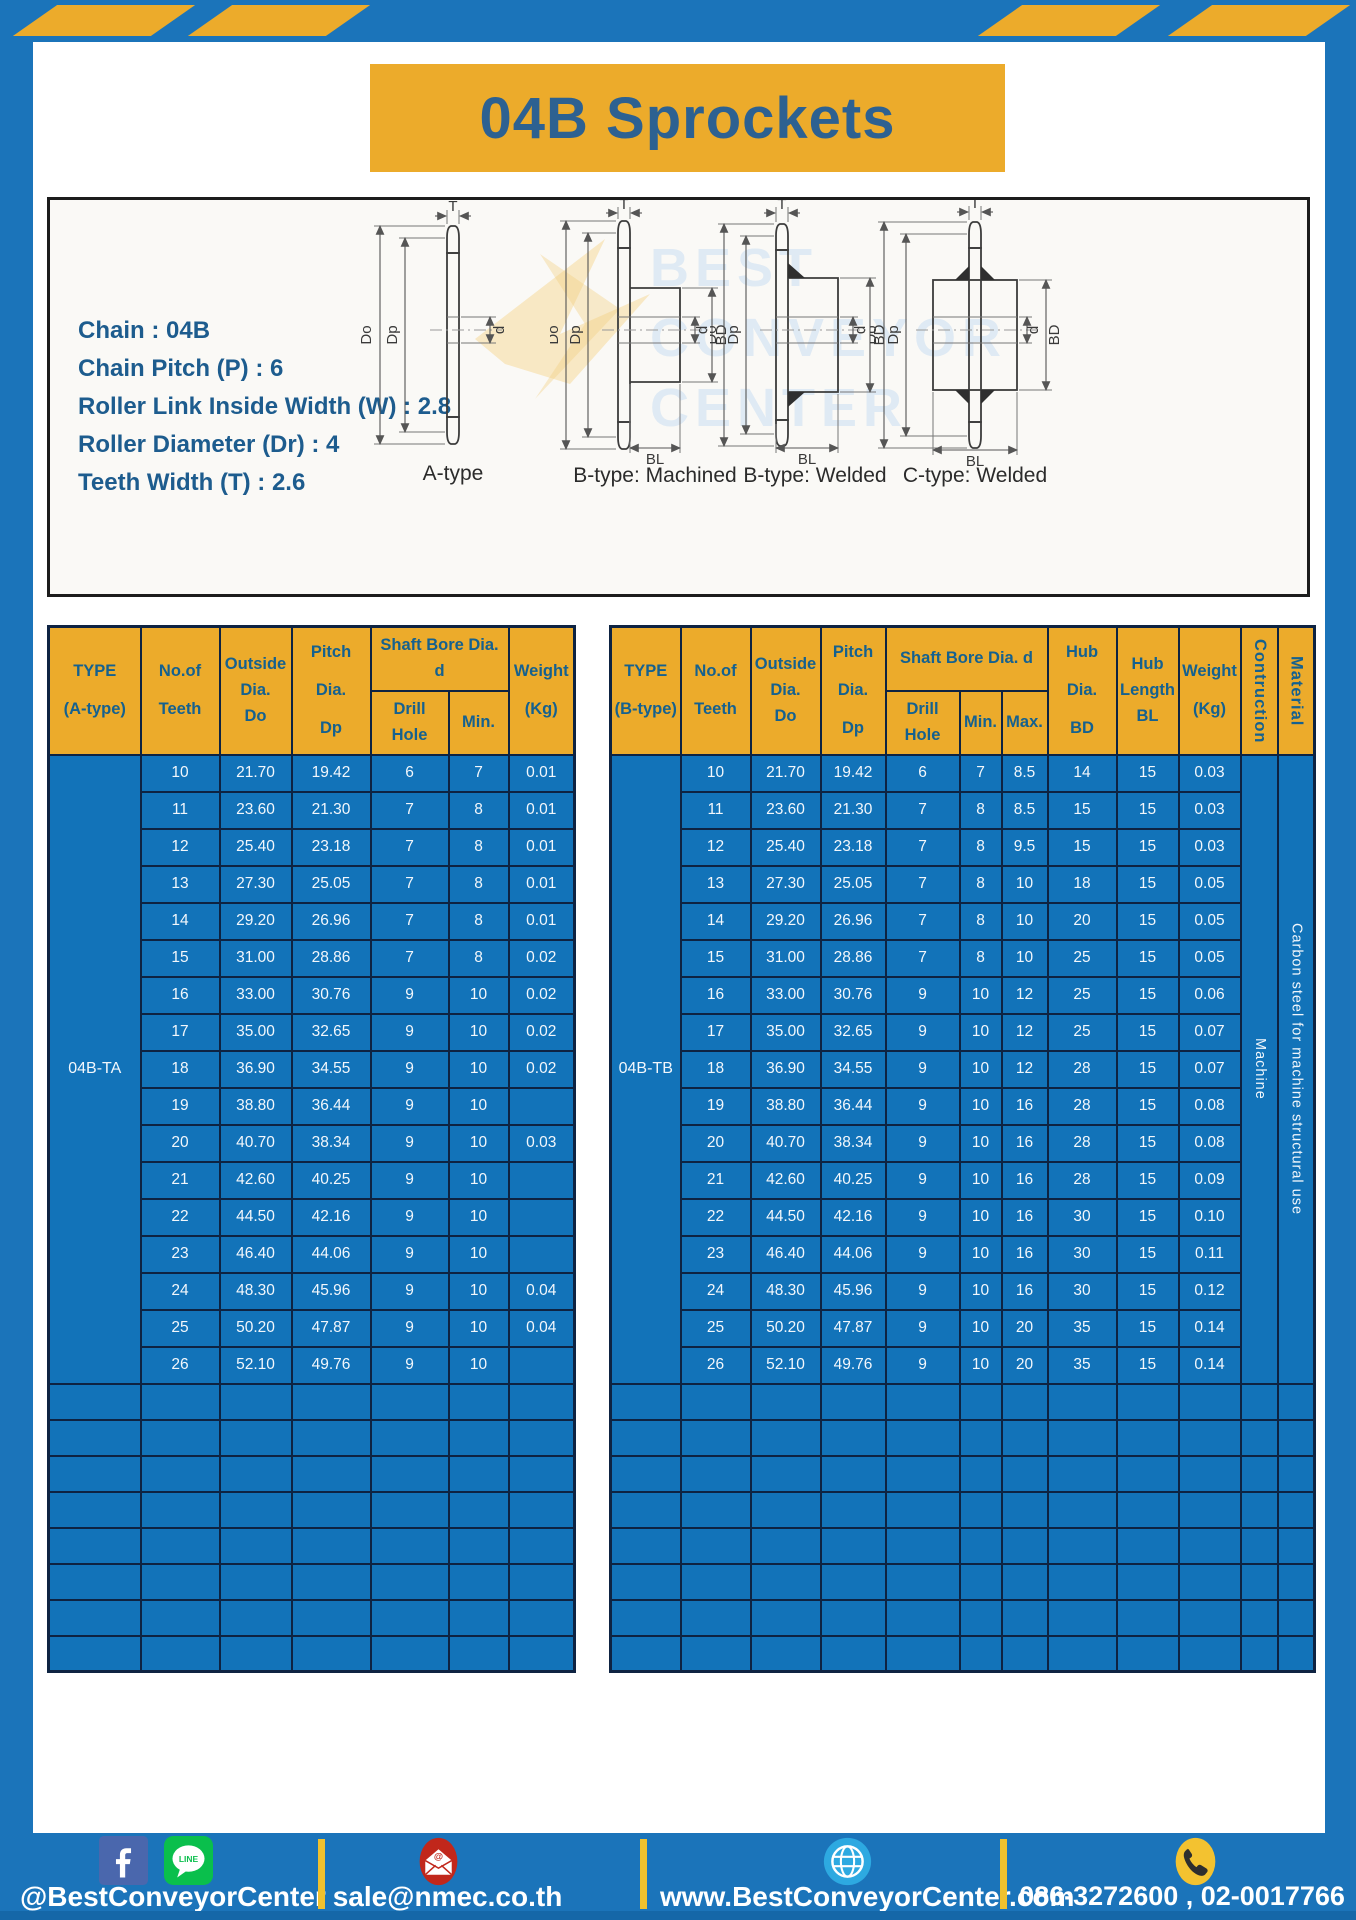  I want to click on table-cell: 0.09, so click(1209, 1180).